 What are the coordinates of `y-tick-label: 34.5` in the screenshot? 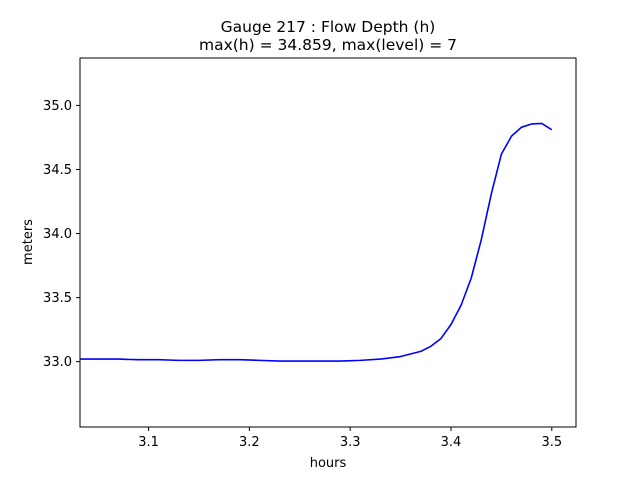 It's located at (57, 170).